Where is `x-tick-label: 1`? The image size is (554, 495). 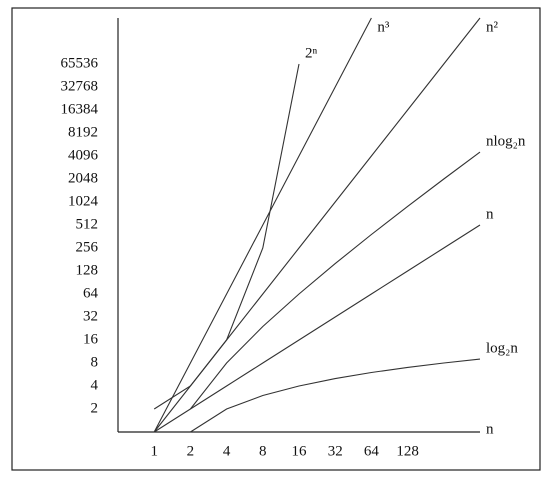
x-tick-label: 1 is located at coordinates (154, 451).